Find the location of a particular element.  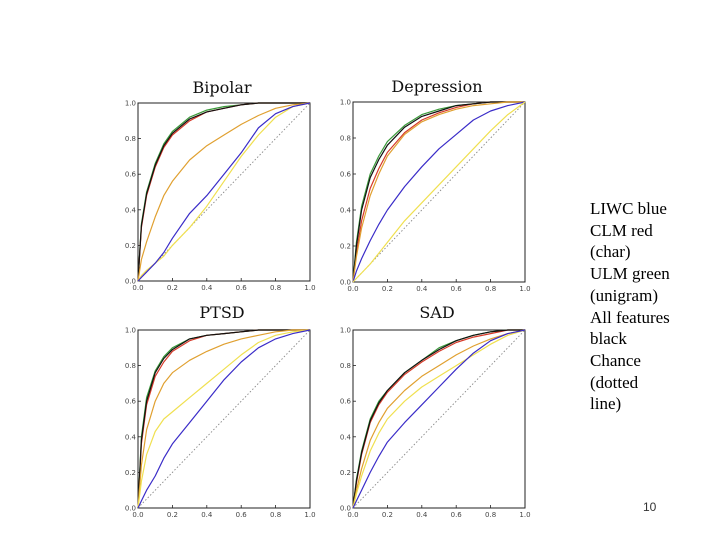

legend-line: (char) is located at coordinates (610, 252).